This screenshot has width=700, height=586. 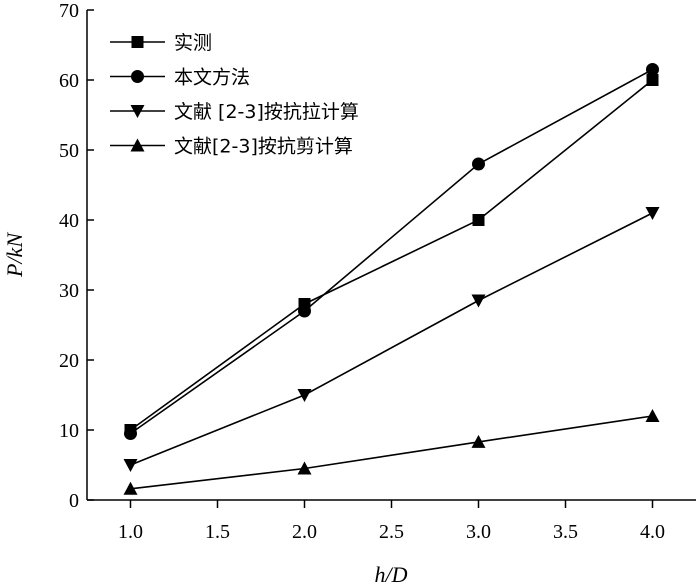 I want to click on legend-item: 本文方法, so click(x=180, y=78).